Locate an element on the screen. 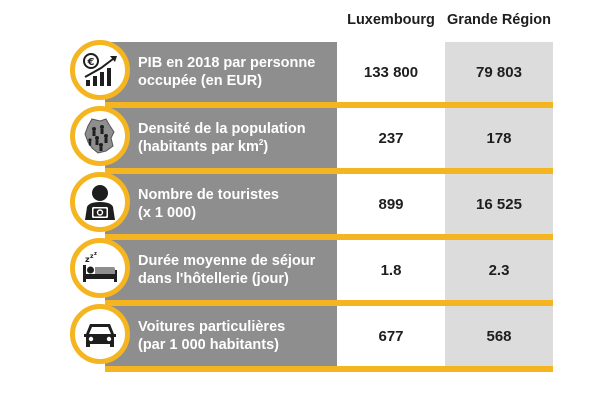  value-grande-region: 16 525 is located at coordinates (499, 204).